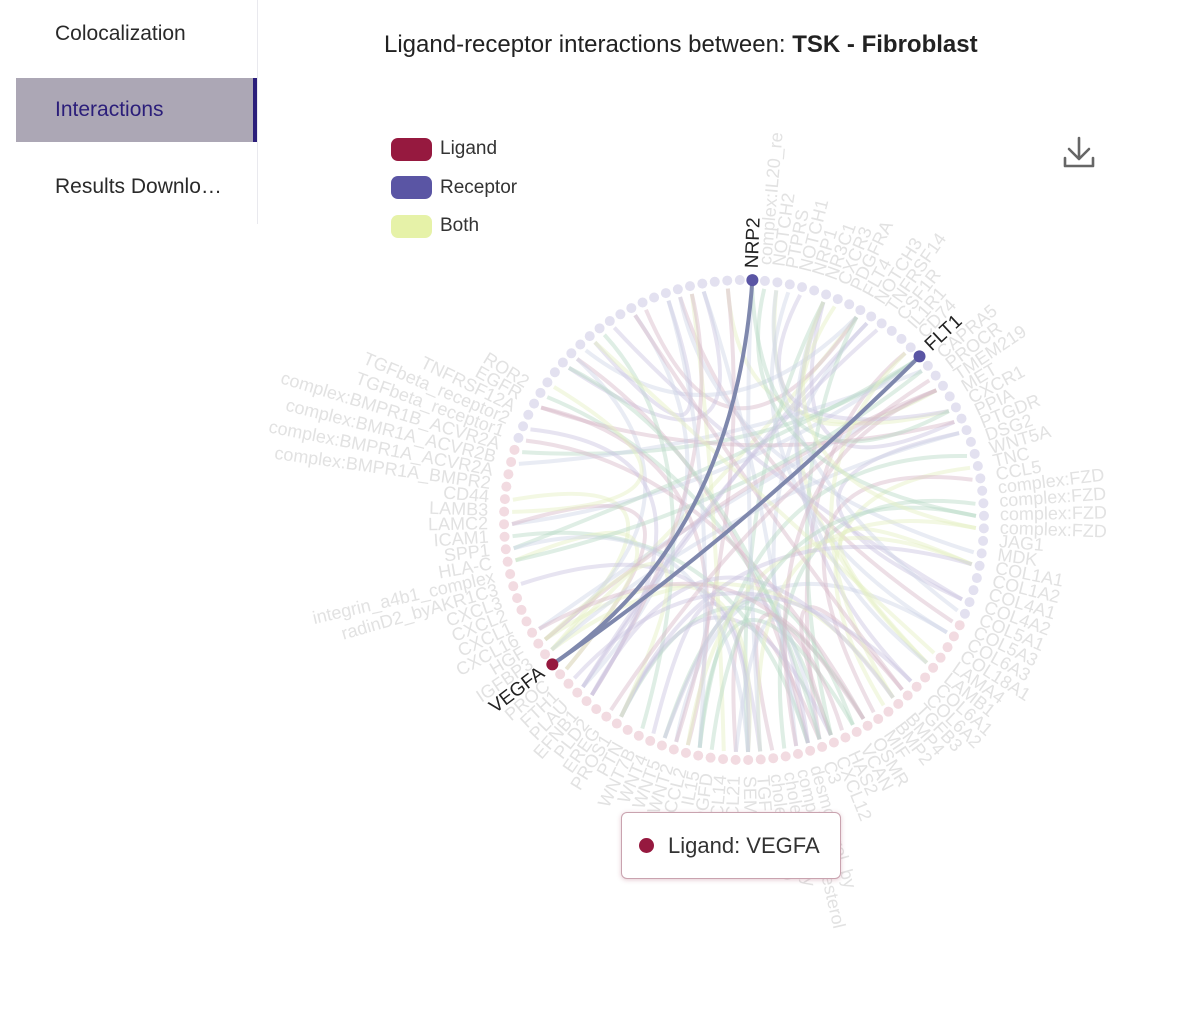 The width and height of the screenshot is (1182, 1030). I want to click on legend-swatch-receptor, so click(411, 188).